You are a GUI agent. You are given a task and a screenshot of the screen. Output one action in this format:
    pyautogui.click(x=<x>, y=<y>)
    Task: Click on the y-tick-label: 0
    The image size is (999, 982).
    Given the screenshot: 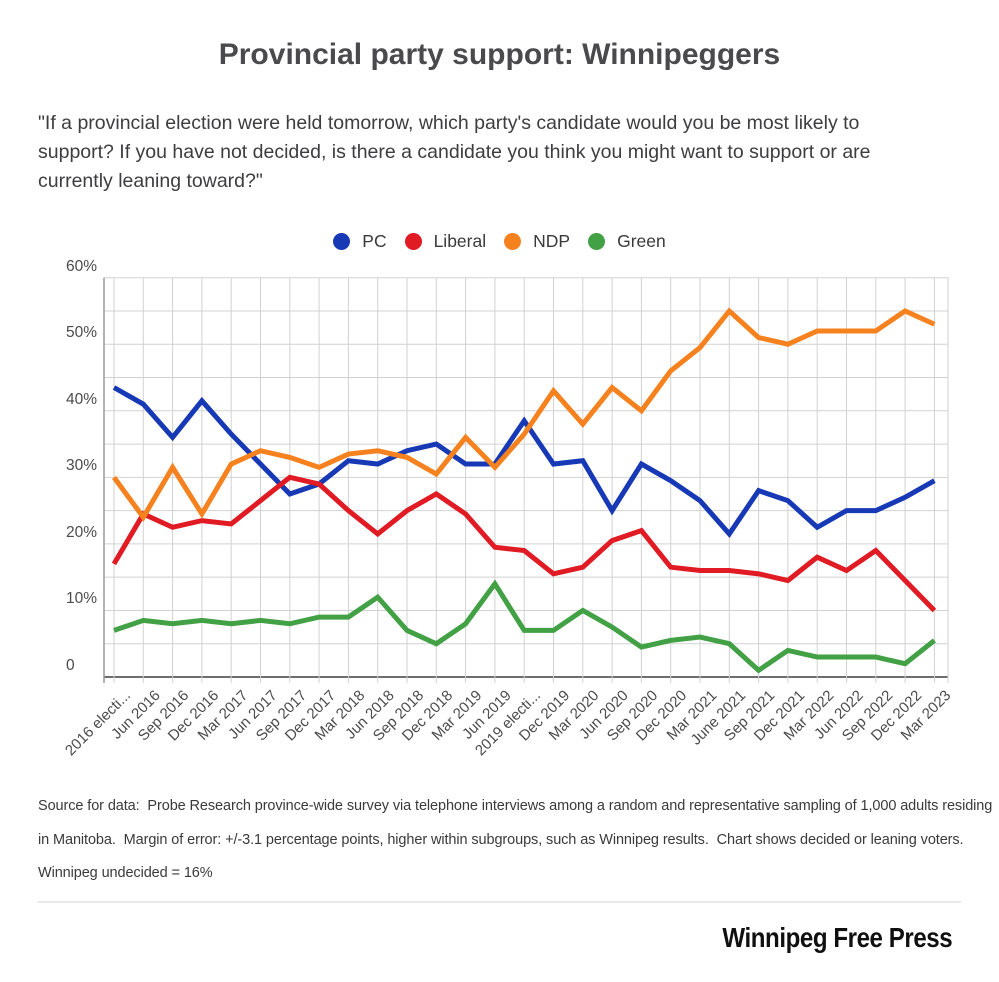 What is the action you would take?
    pyautogui.click(x=70, y=665)
    